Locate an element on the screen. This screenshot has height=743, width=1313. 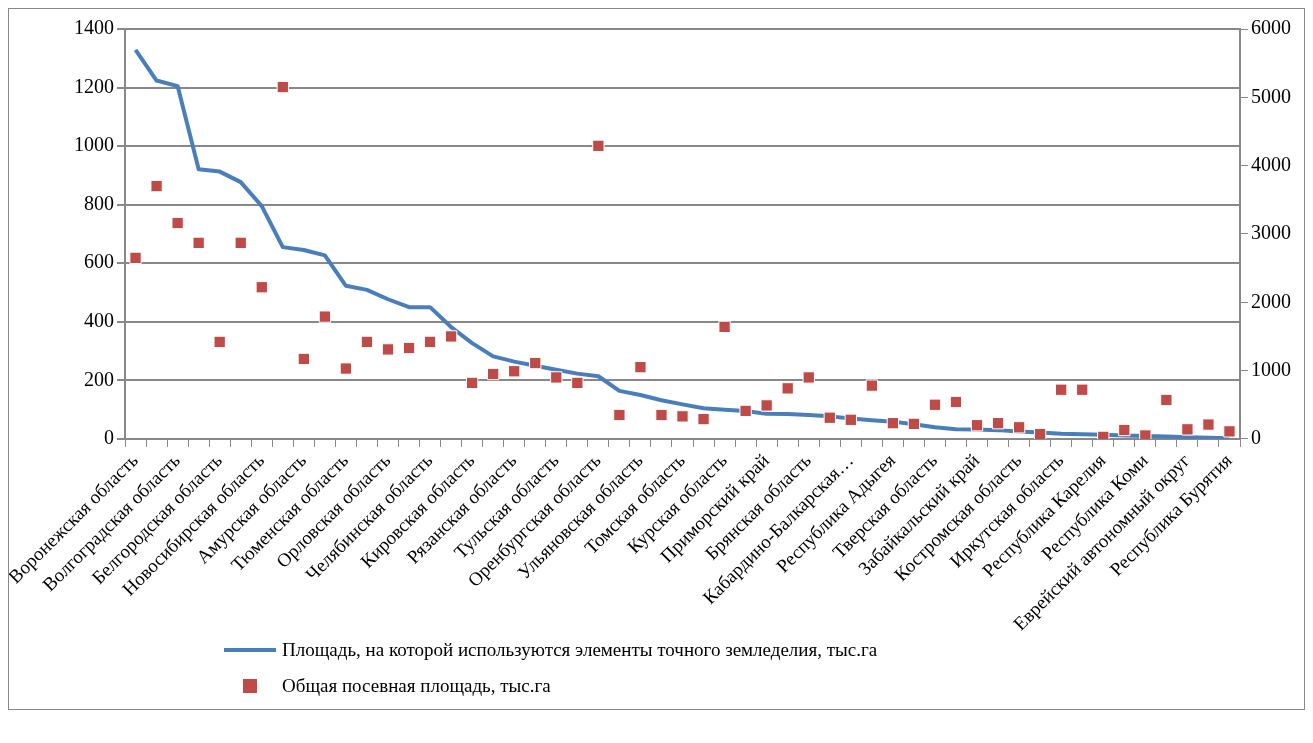
y-tick-label: 800 is located at coordinates (99, 202).